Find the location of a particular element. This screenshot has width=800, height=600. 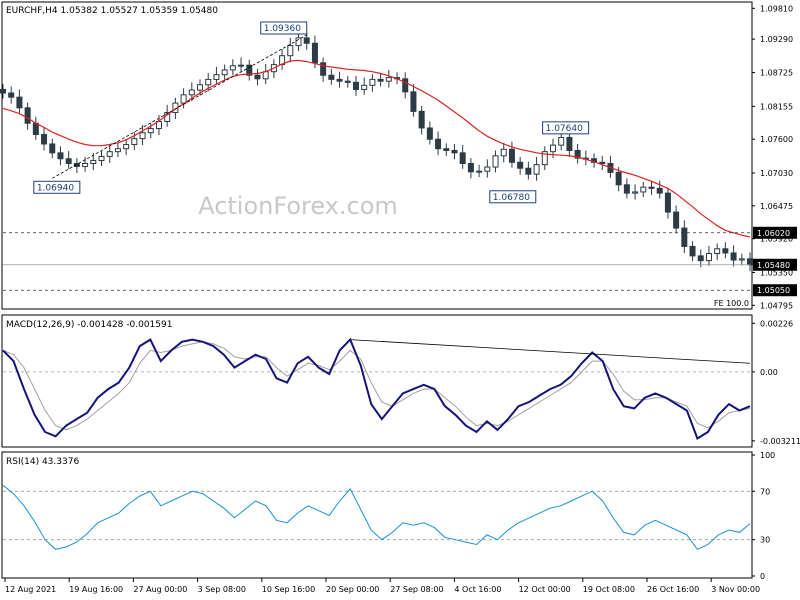

price-y-tick-label: 1.08155 is located at coordinates (776, 106).